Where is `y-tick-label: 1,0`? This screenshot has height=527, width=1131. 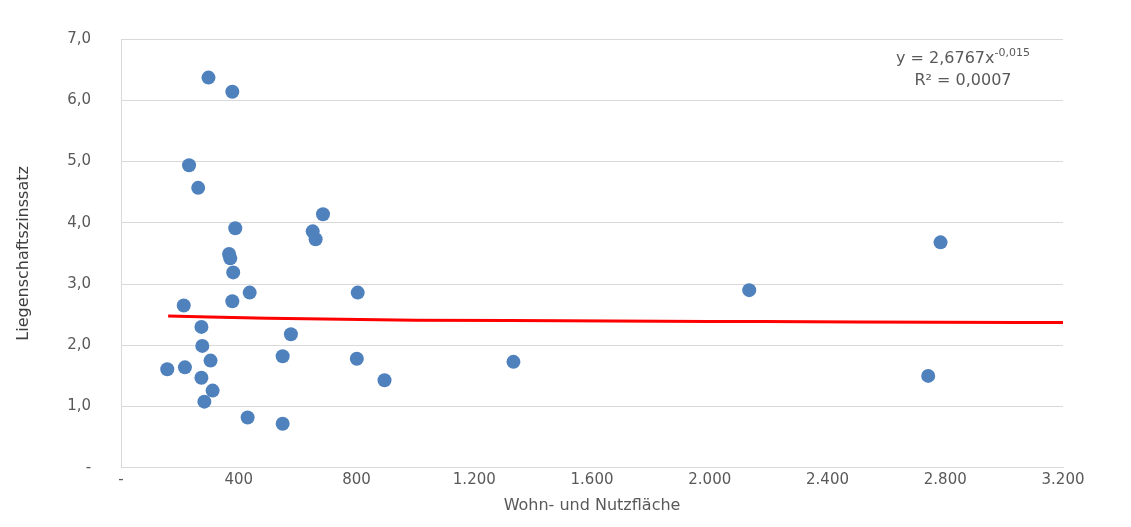
y-tick-label: 1,0 is located at coordinates (79, 405).